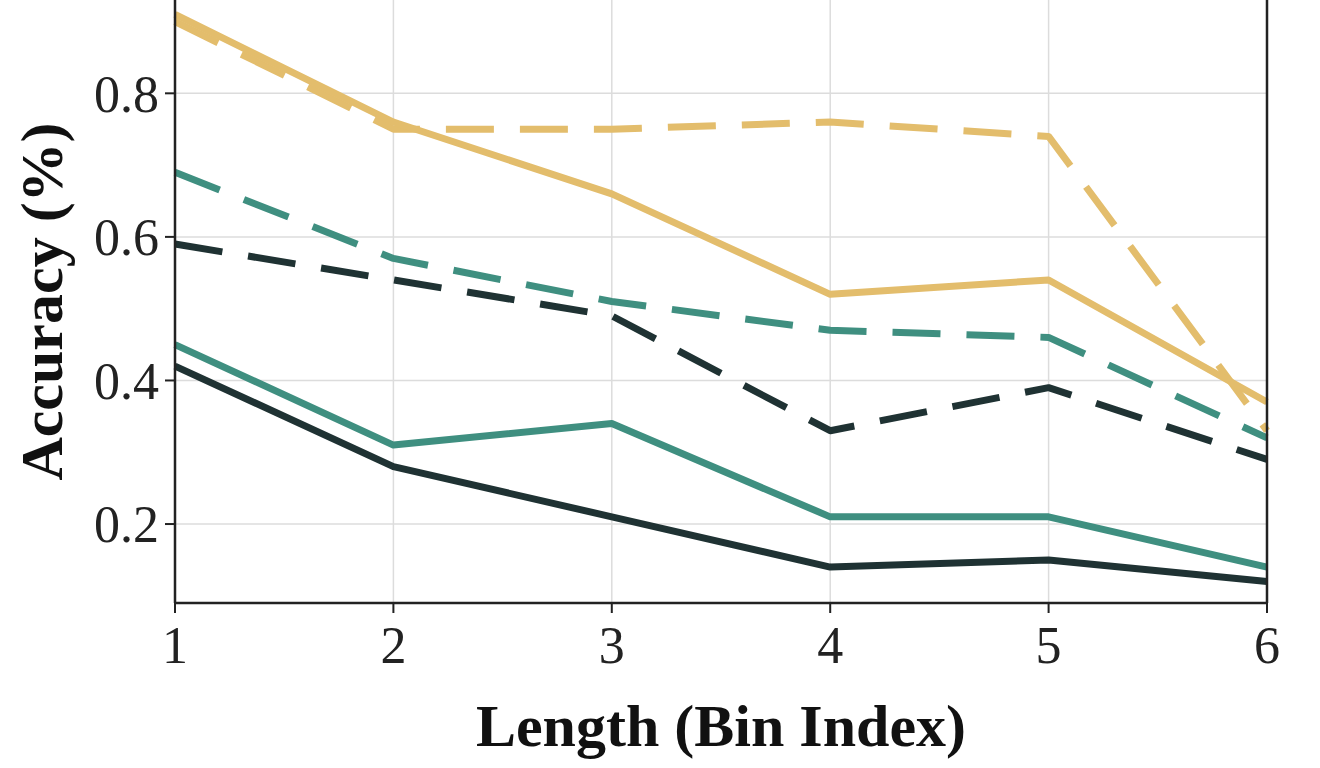 This screenshot has width=1320, height=768. Describe the element at coordinates (126, 381) in the screenshot. I see `y-tick-label: 0.4` at that location.